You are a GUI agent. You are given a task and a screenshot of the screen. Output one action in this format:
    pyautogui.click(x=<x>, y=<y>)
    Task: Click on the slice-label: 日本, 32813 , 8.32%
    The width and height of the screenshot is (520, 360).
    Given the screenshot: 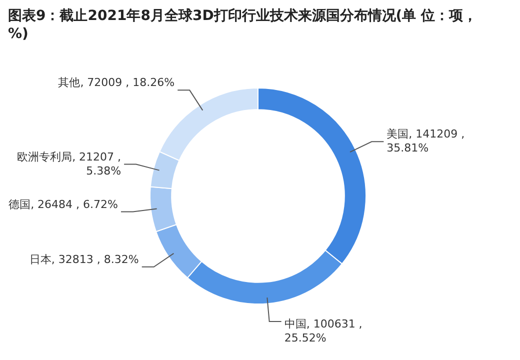 What is the action you would take?
    pyautogui.click(x=84, y=259)
    